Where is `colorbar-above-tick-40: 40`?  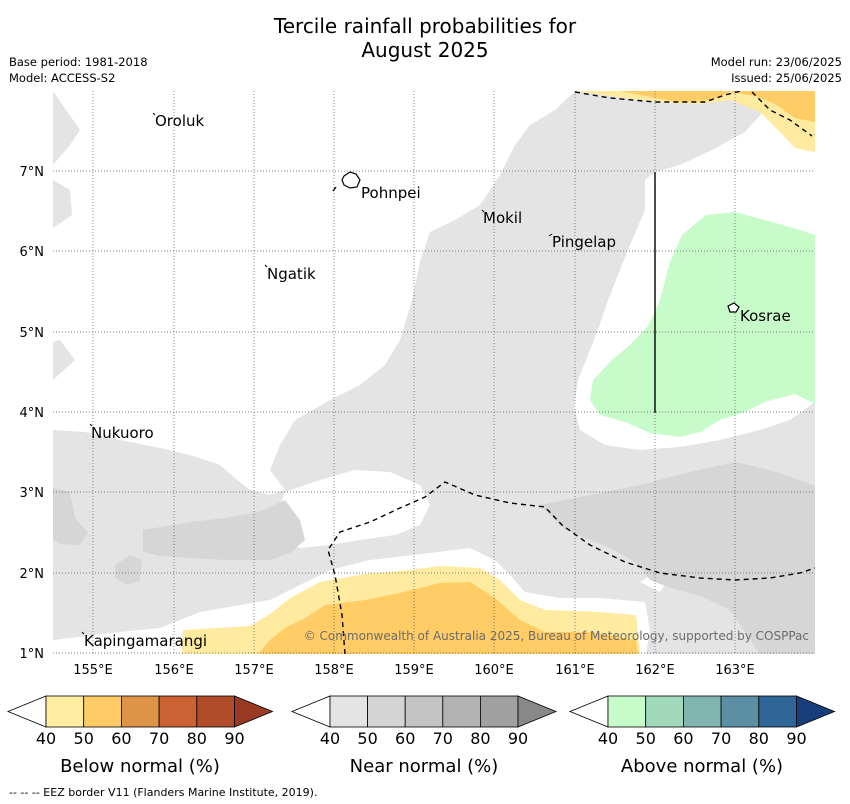 colorbar-above-tick-40: 40 is located at coordinates (608, 738).